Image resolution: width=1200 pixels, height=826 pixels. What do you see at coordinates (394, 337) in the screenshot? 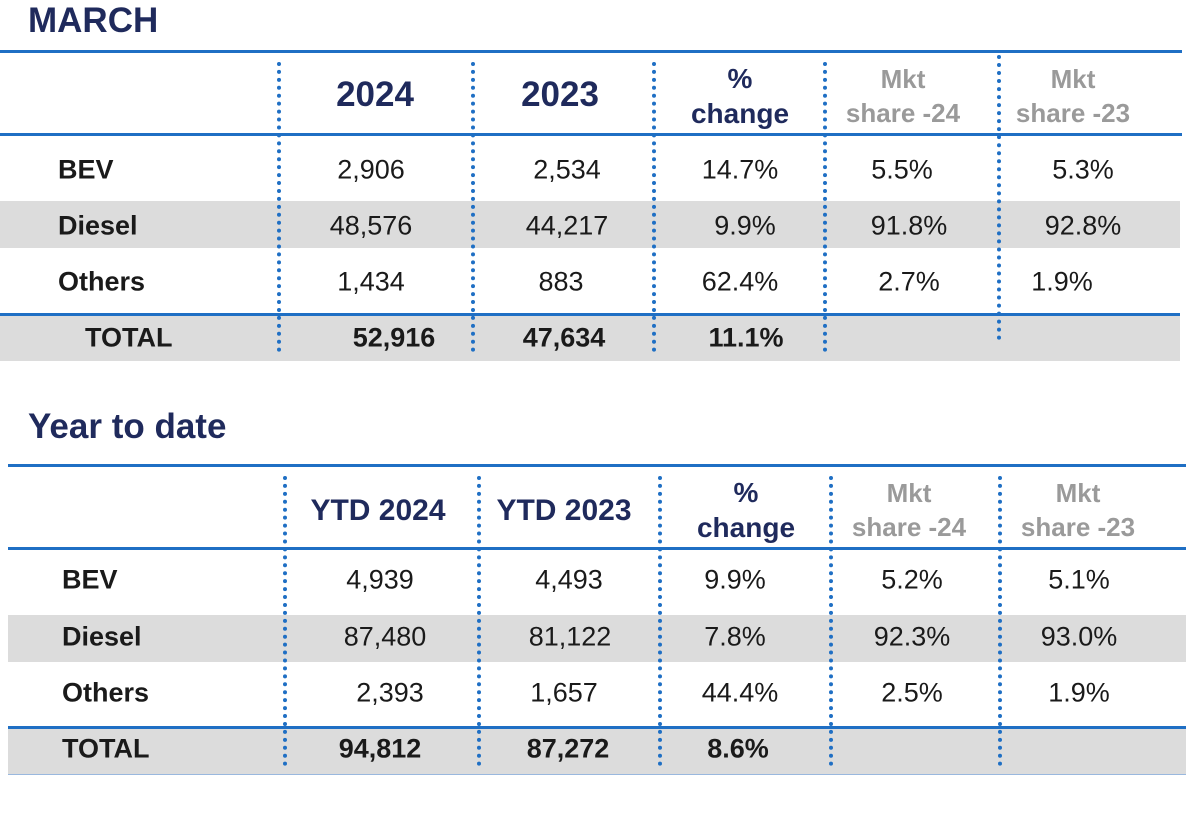
I see `table-cell-total: 52,916` at bounding box center [394, 337].